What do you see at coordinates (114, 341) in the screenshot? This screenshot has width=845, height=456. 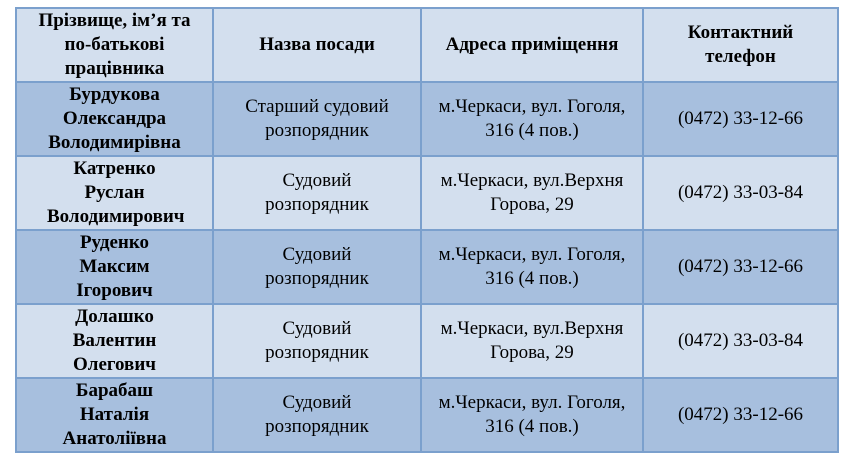 I see `cell-name: Долашко Валентин Олегович` at bounding box center [114, 341].